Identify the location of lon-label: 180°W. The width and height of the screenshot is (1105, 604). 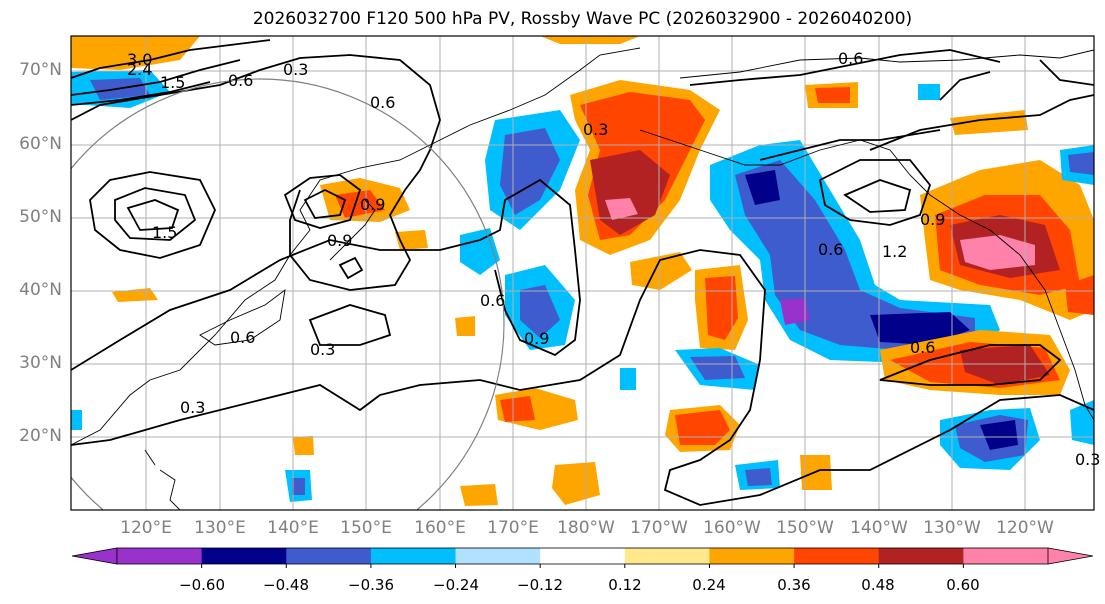
(586, 528).